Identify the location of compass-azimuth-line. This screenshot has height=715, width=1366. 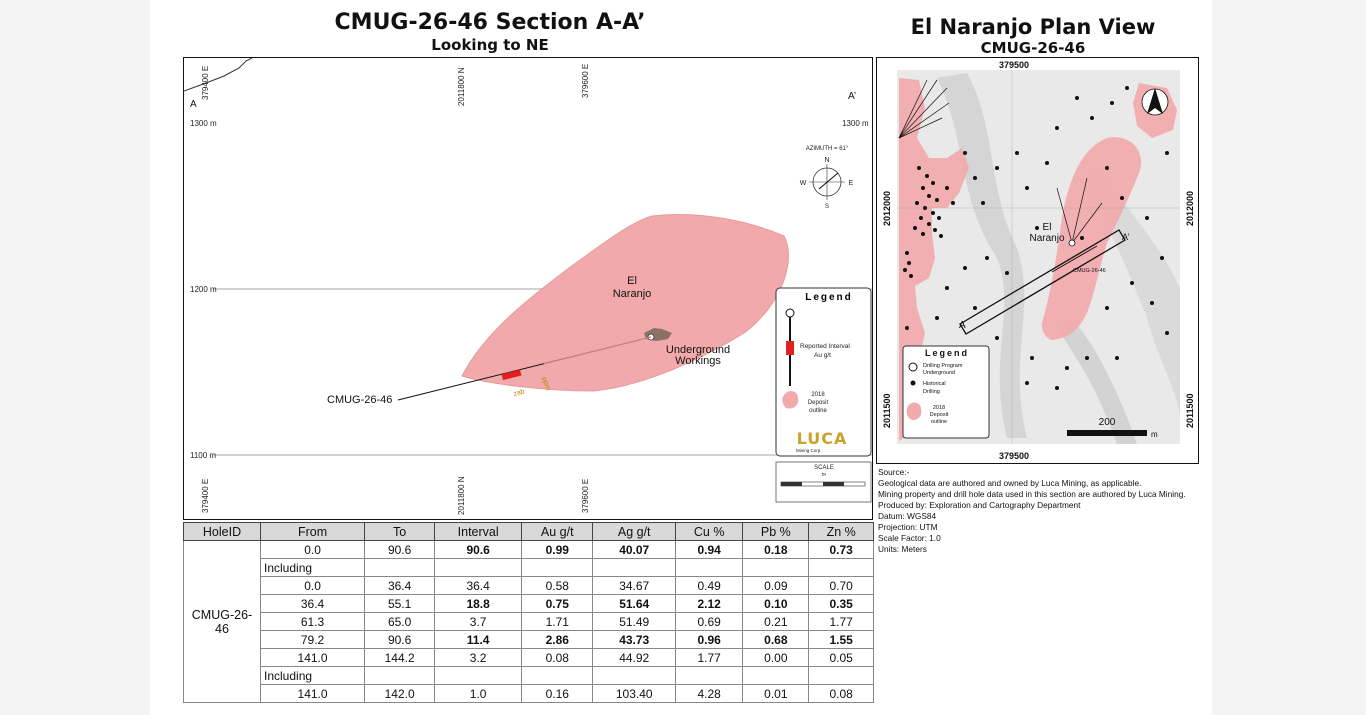
(828, 181).